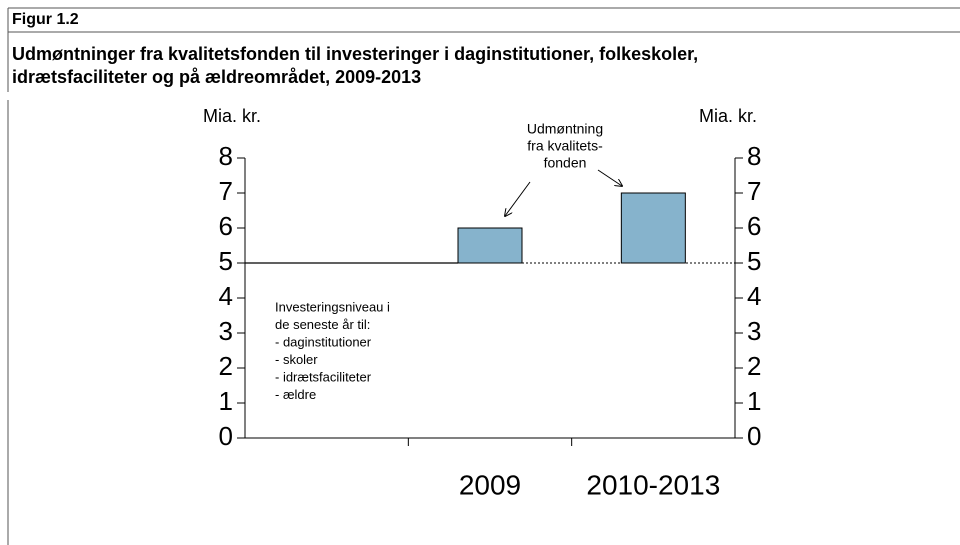 This screenshot has width=960, height=545. What do you see at coordinates (226, 401) in the screenshot?
I see `y-tick-label: 1` at bounding box center [226, 401].